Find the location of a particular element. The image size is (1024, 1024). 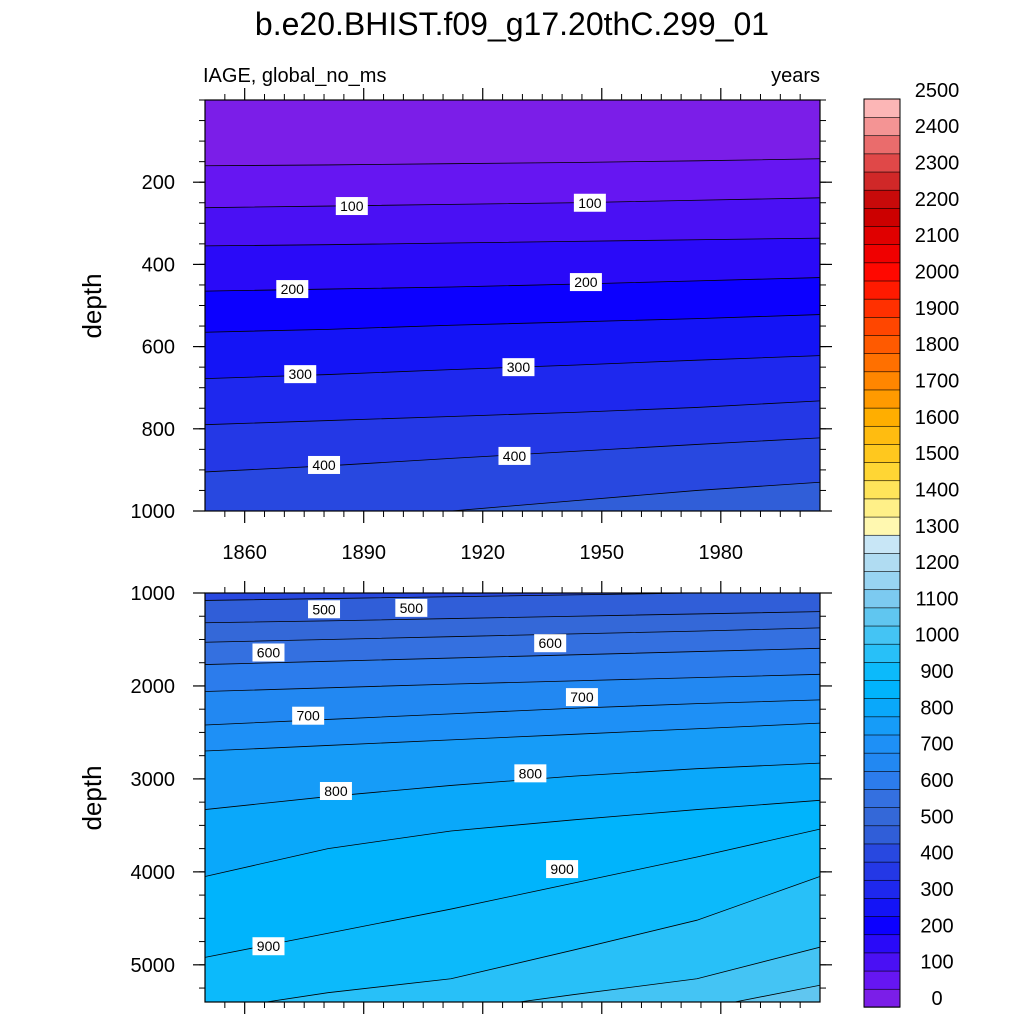

colorbar-tick-label: 1600 is located at coordinates (937, 418).